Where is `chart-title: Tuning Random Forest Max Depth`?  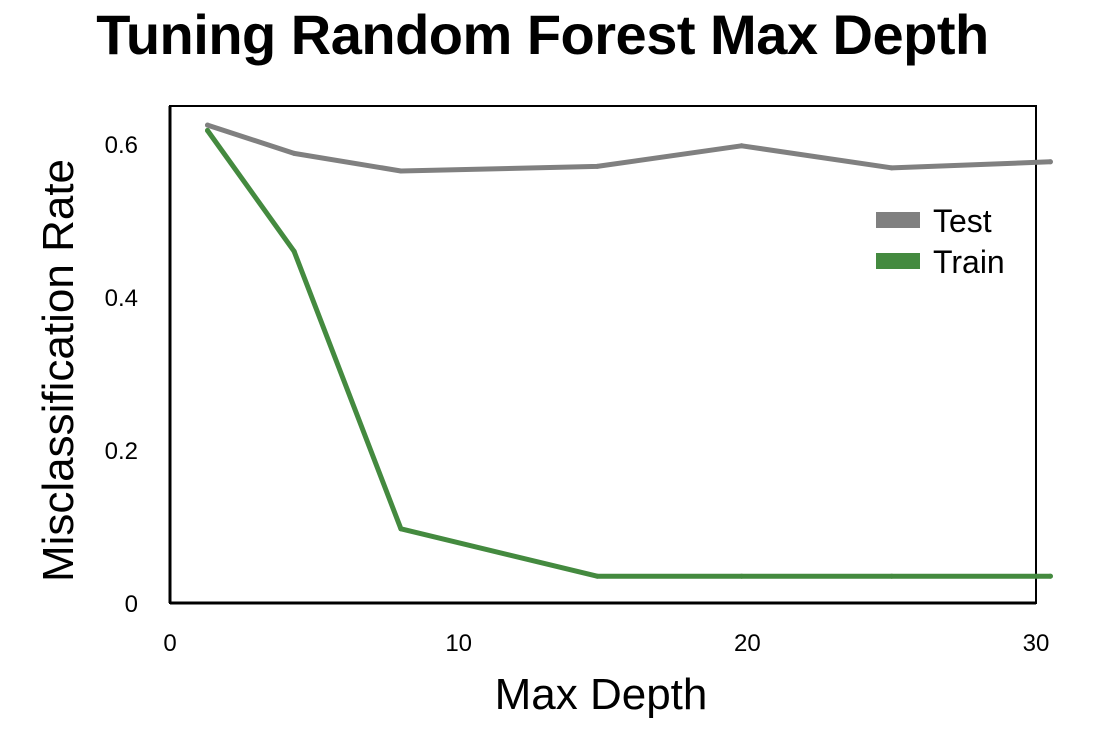
chart-title: Tuning Random Forest Max Depth is located at coordinates (542, 34).